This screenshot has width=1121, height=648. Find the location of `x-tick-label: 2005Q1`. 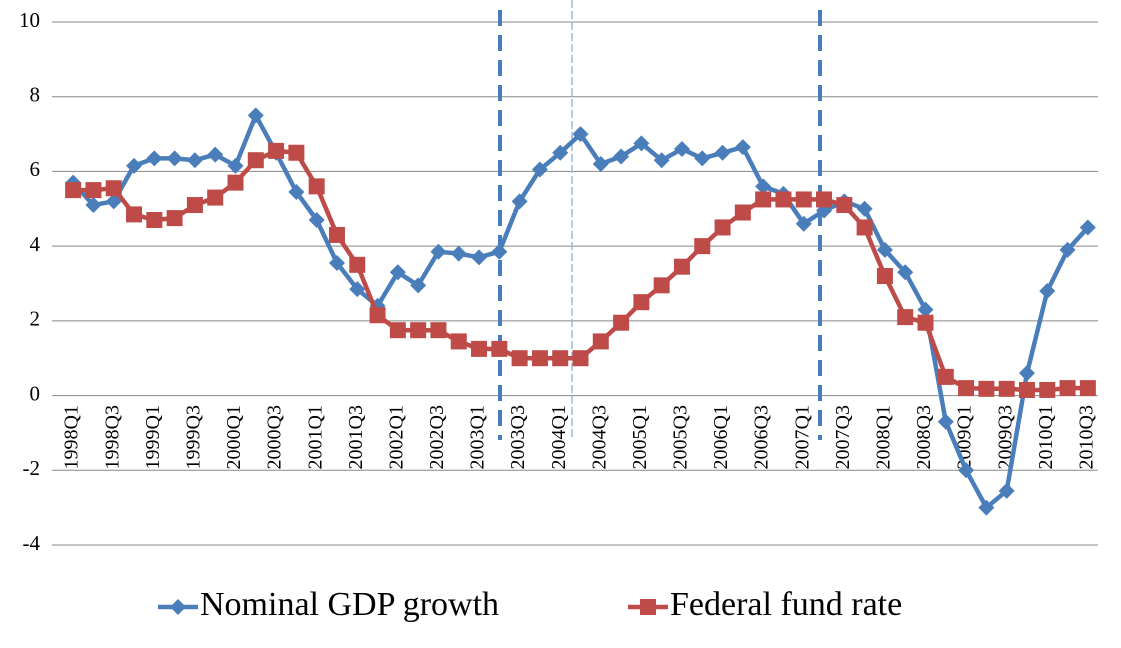

x-tick-label: 2005Q1 is located at coordinates (640, 437).